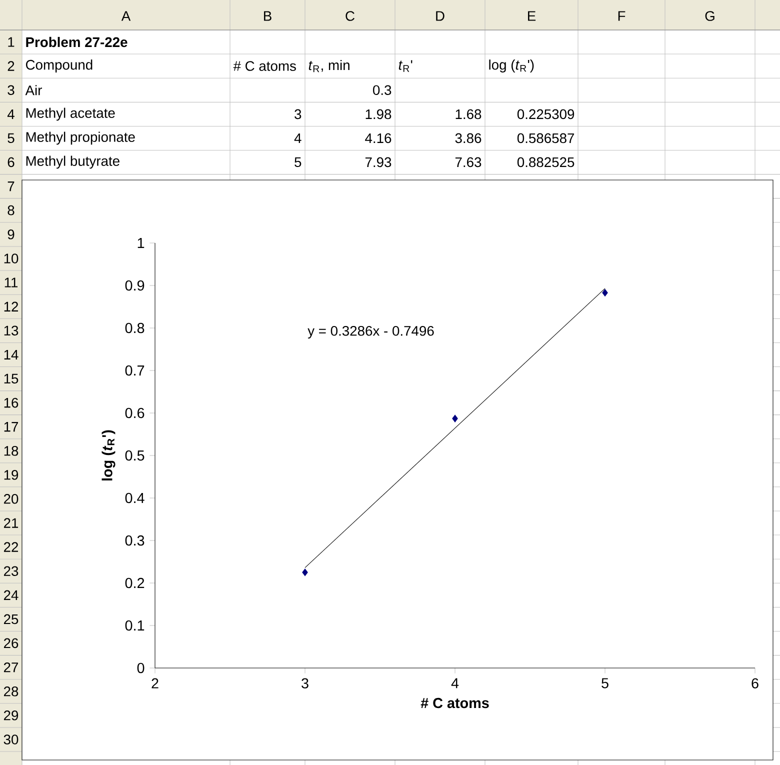  What do you see at coordinates (11, 379) in the screenshot?
I see `text: 15` at bounding box center [11, 379].